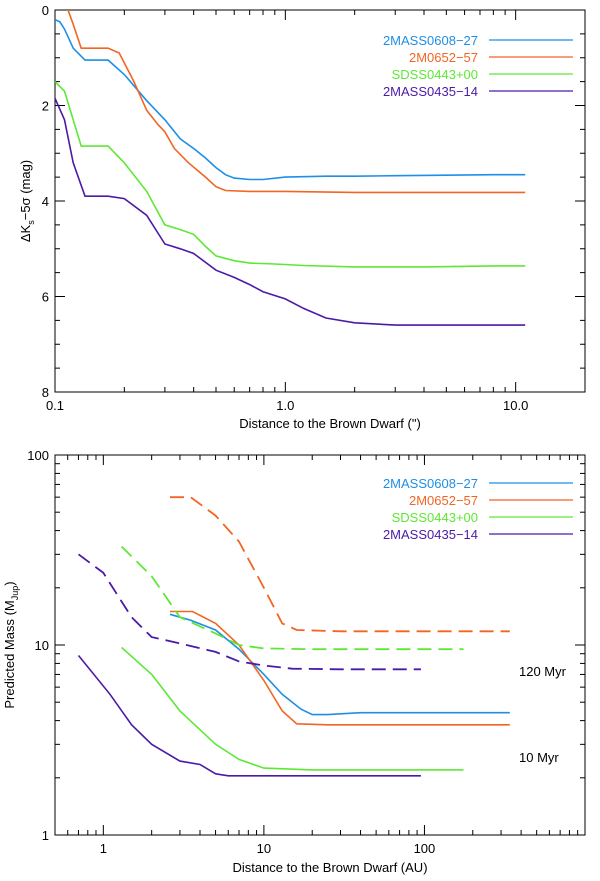  What do you see at coordinates (264, 848) in the screenshot?
I see `x-tick-label-bottom: 10` at bounding box center [264, 848].